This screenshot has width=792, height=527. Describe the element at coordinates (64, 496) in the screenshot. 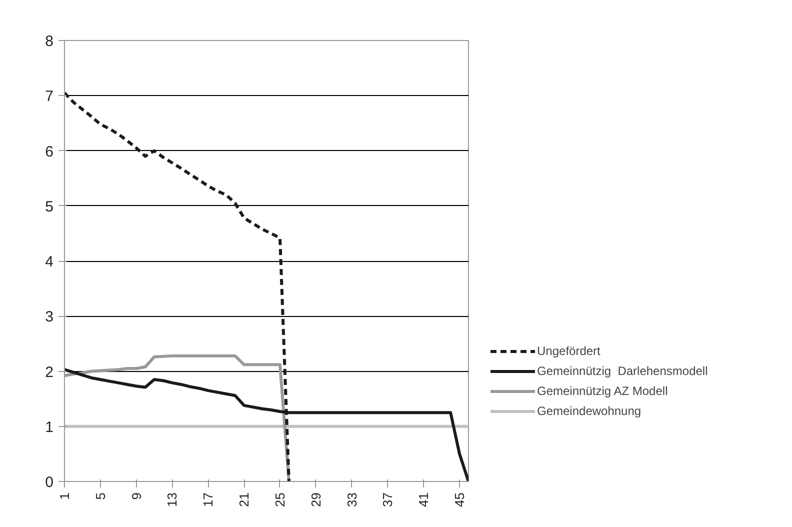

I see `x-tick-label: 1` at that location.